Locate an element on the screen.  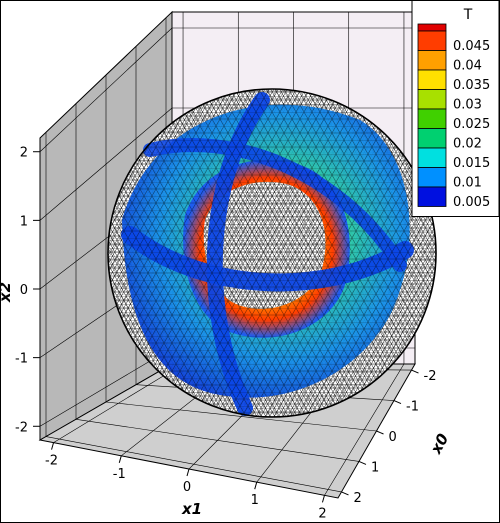
tick-label-x1: -1 is located at coordinates (119, 474).